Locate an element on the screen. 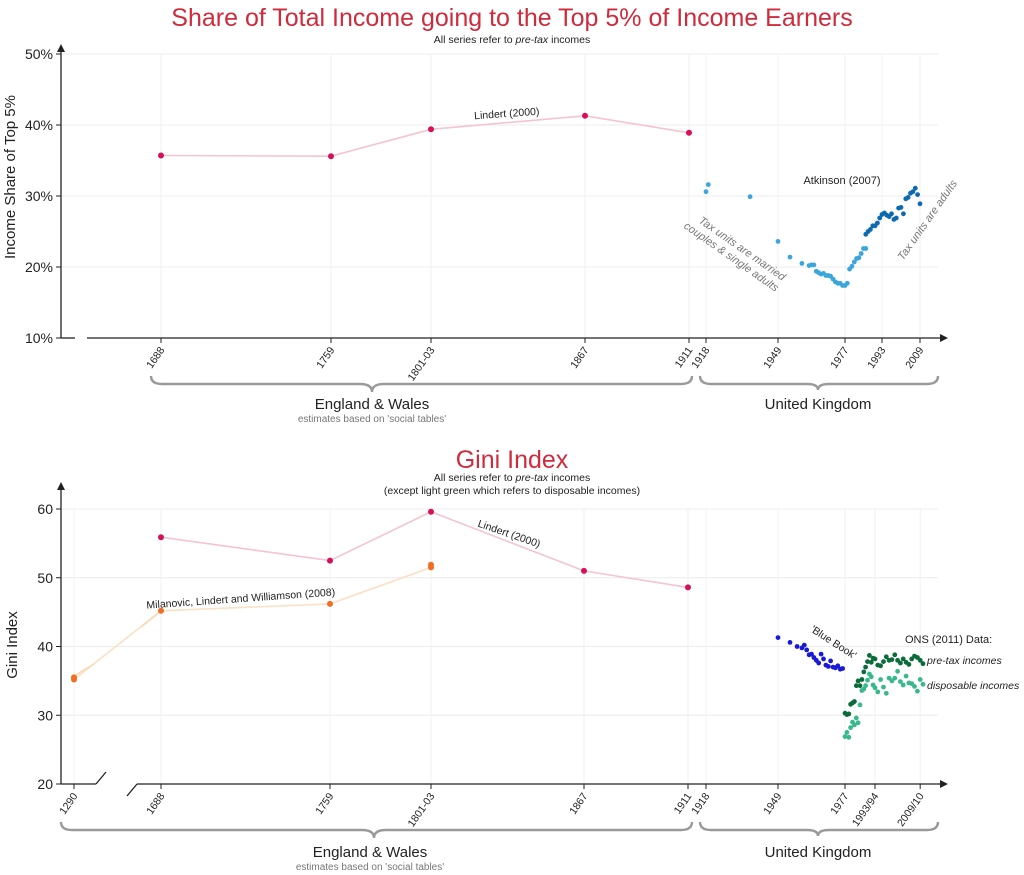 The width and height of the screenshot is (1024, 875). chart-top-y-ticks: 10% 20% 30% 40% 50% is located at coordinates (43, 196).